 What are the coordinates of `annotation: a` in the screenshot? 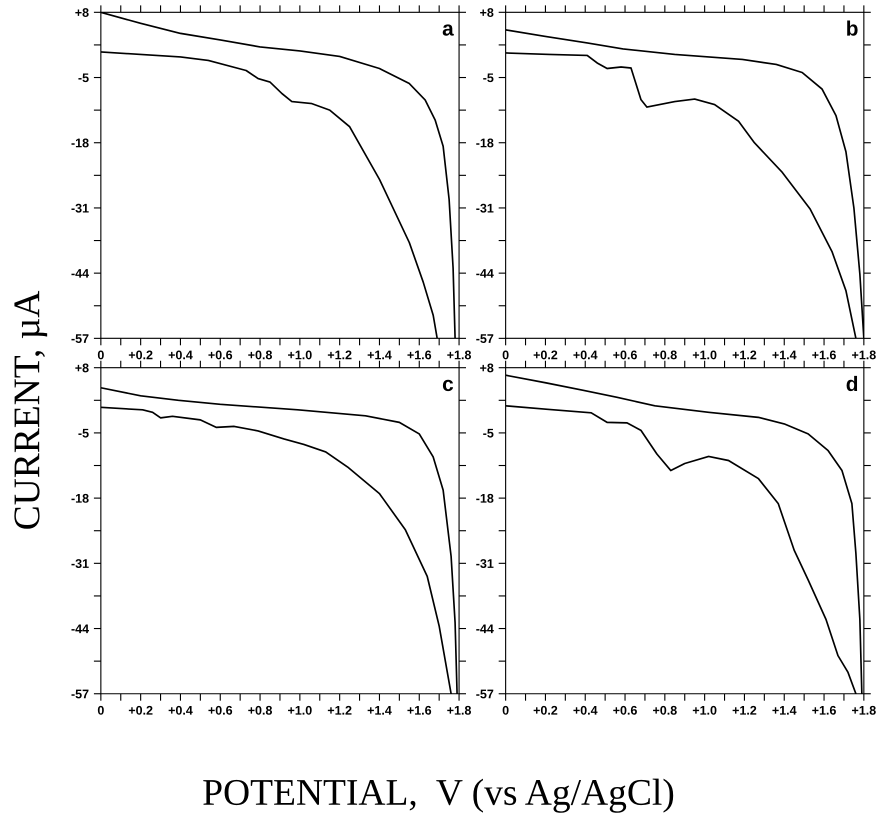 It's located at (448, 30).